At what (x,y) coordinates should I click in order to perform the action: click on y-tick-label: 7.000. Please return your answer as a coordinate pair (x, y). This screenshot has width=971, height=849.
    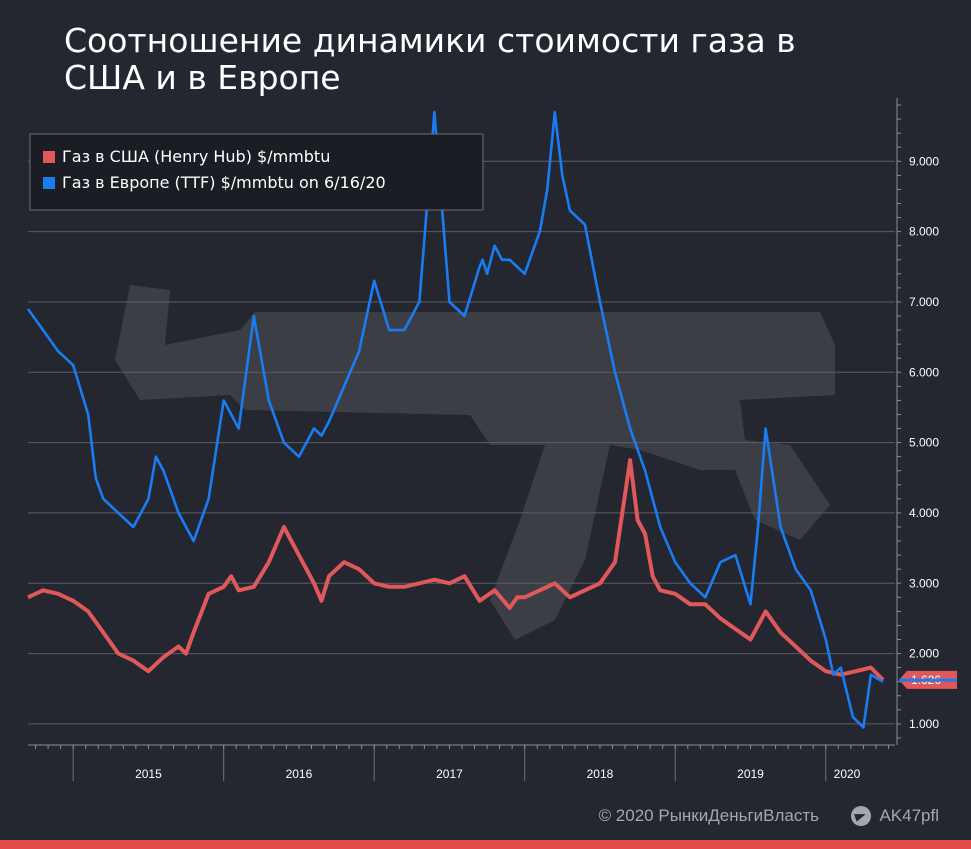
    Looking at the image, I should click on (924, 302).